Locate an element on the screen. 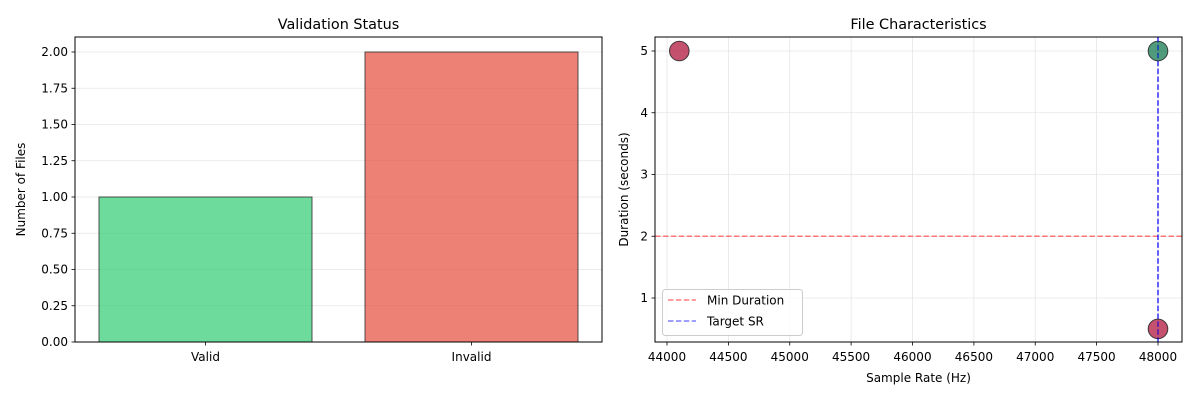  y-tick-label: 5 is located at coordinates (644, 51).